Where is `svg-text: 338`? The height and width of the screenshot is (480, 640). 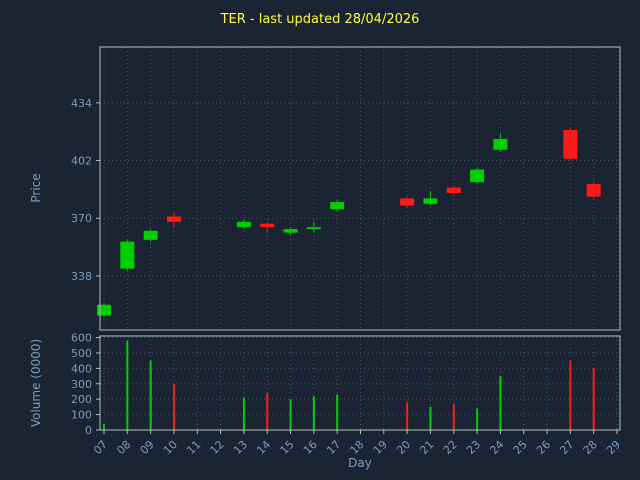 svg-text: 338 is located at coordinates (81, 276).